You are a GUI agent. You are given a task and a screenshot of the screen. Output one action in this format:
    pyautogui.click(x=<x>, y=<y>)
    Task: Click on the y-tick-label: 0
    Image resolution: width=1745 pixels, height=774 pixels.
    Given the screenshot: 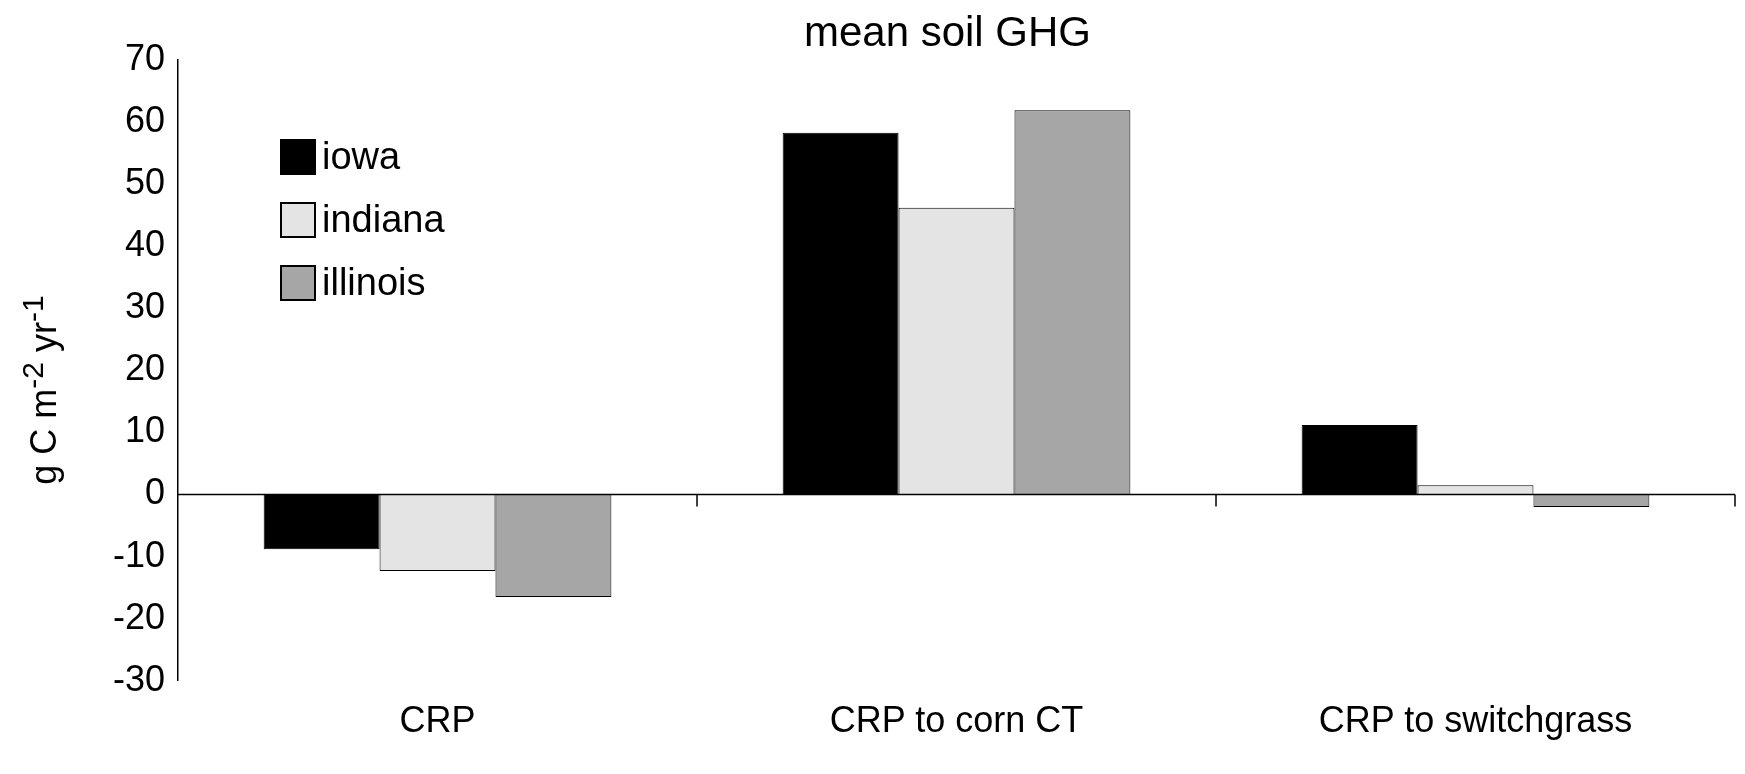 What is the action you would take?
    pyautogui.click(x=155, y=492)
    